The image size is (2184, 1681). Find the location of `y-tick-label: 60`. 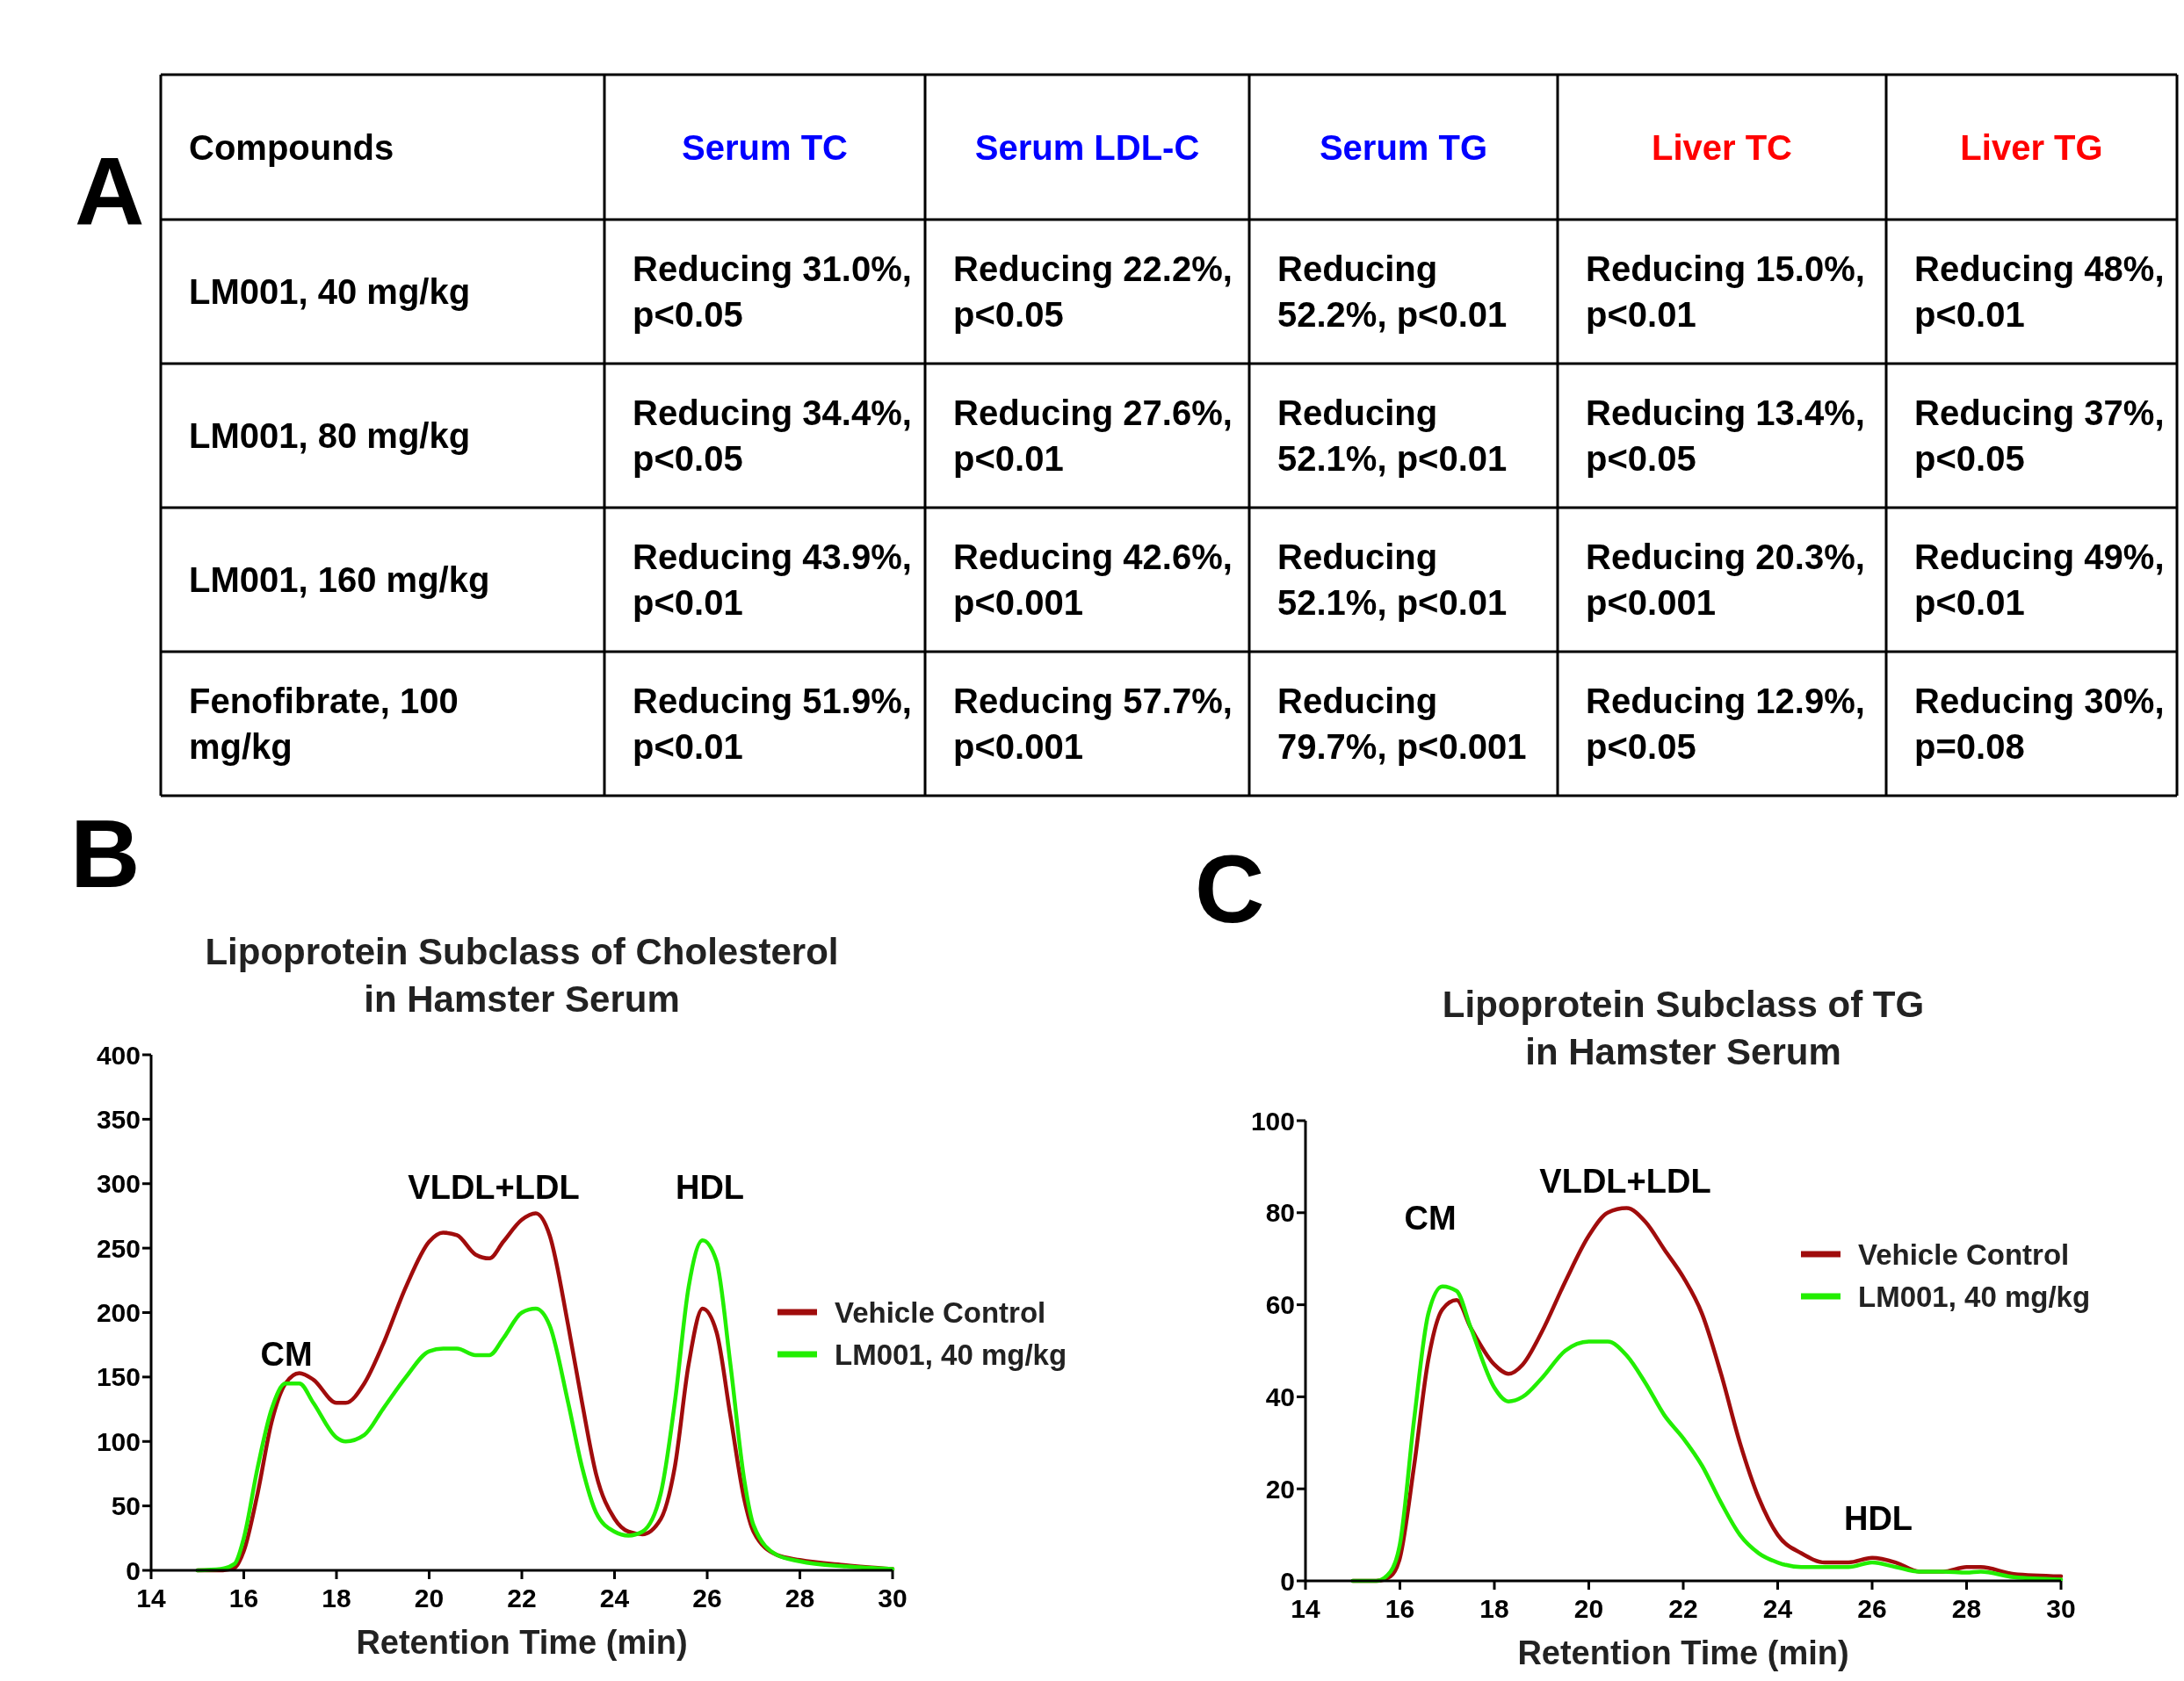

y-tick-label: 60 is located at coordinates (1280, 1305).